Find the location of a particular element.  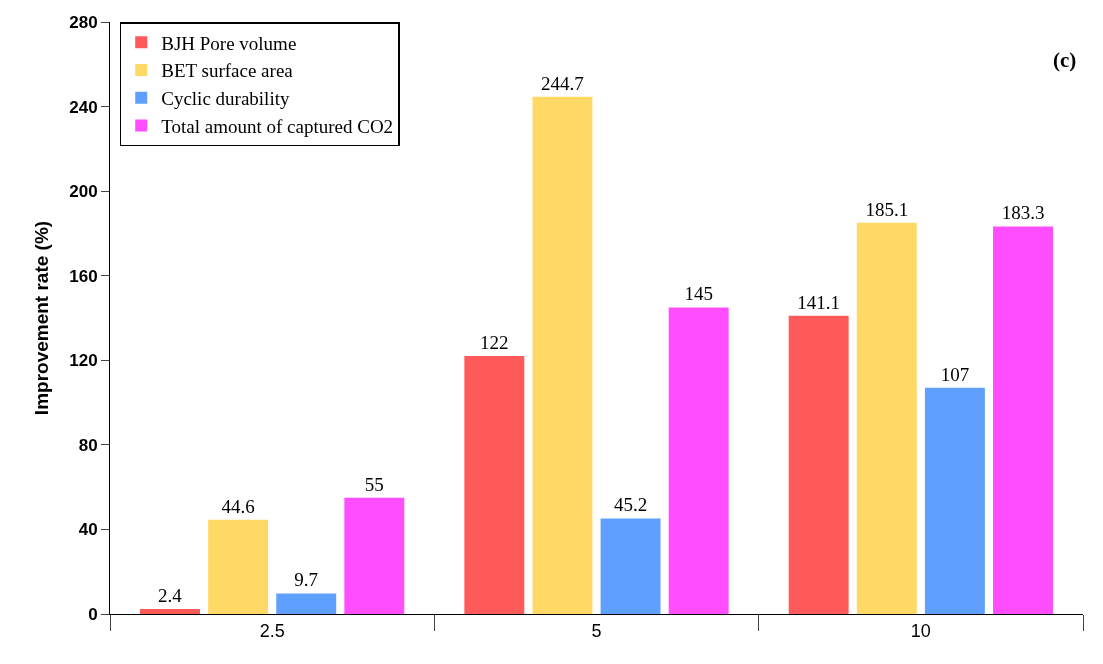

data-label: 244.7 is located at coordinates (562, 83).